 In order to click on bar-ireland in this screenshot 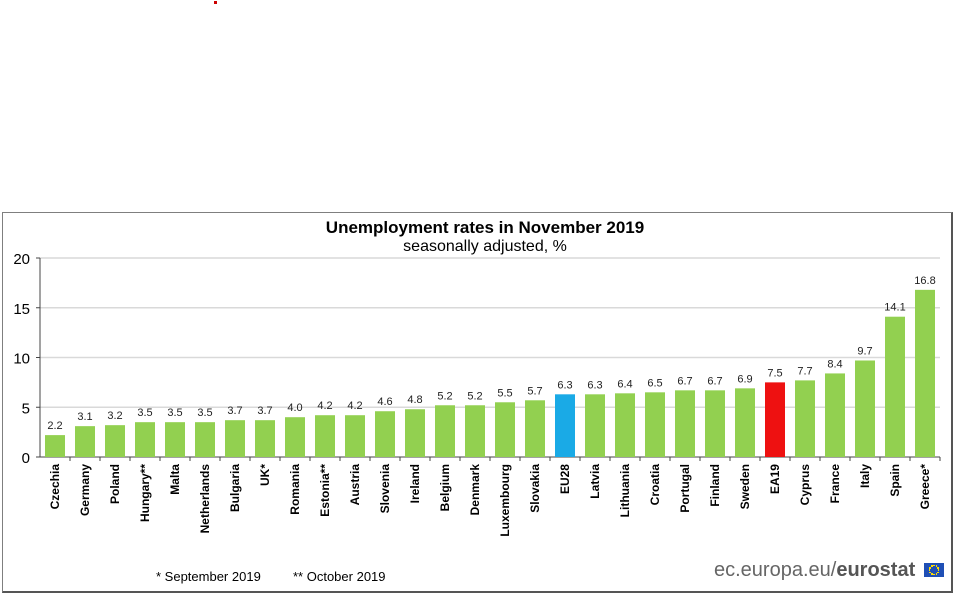, I will do `click(415, 433)`.